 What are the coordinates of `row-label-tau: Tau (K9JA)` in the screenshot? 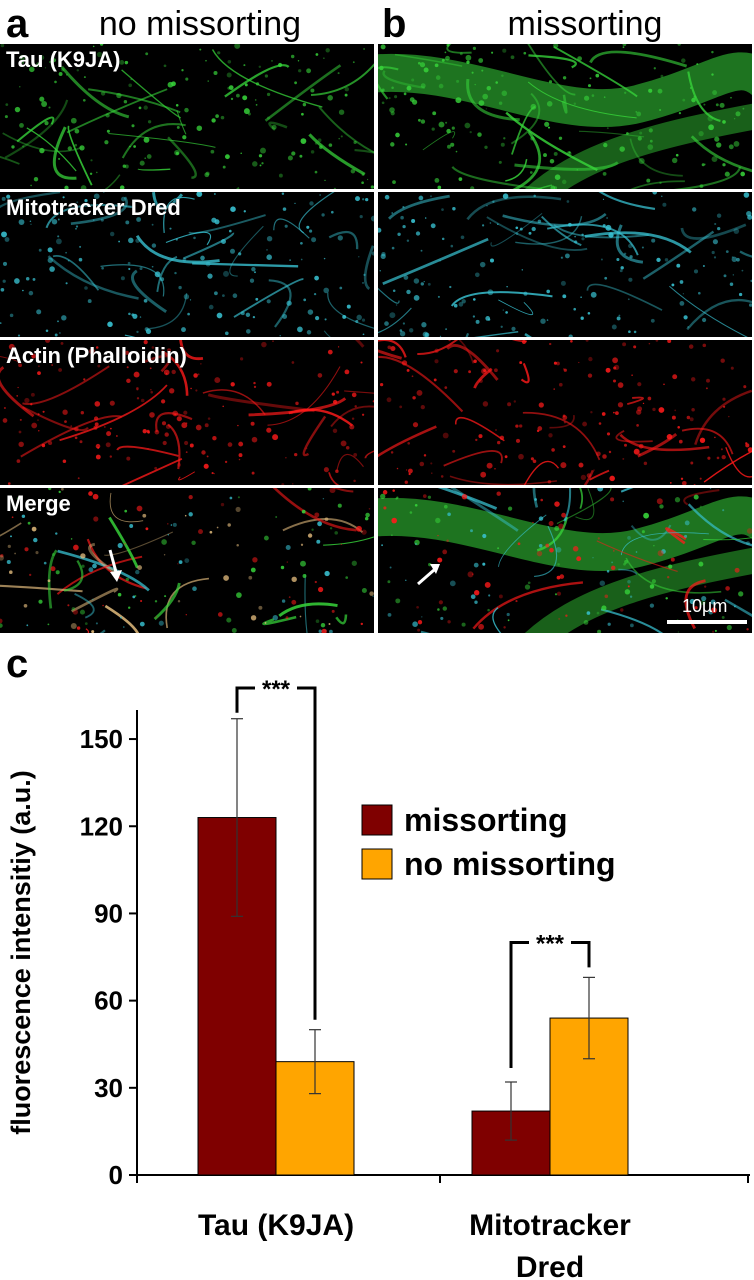 It's located at (63, 59).